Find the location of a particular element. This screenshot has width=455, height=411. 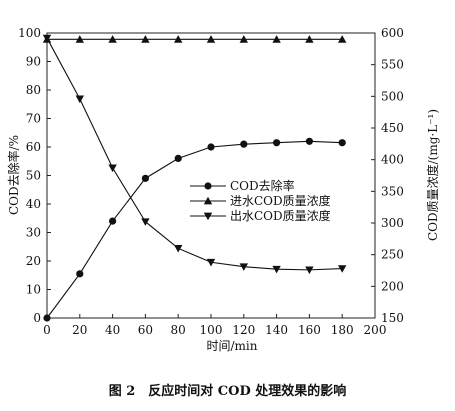

y-right-tick-label: 200 is located at coordinates (392, 286).